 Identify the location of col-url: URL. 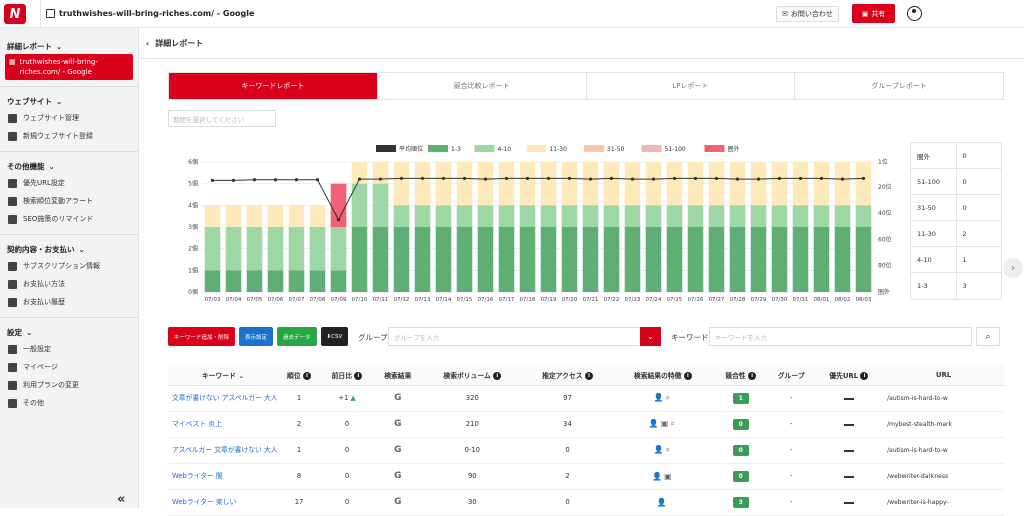
(943, 375).